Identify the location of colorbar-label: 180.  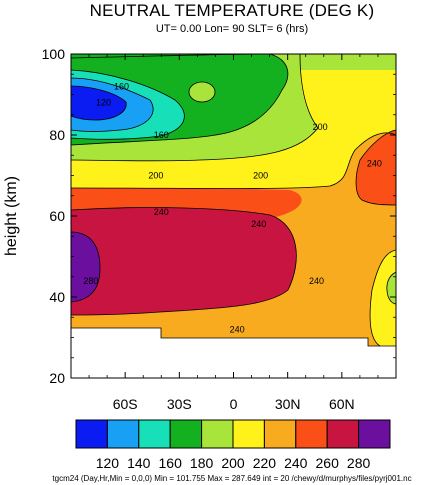
(202, 463).